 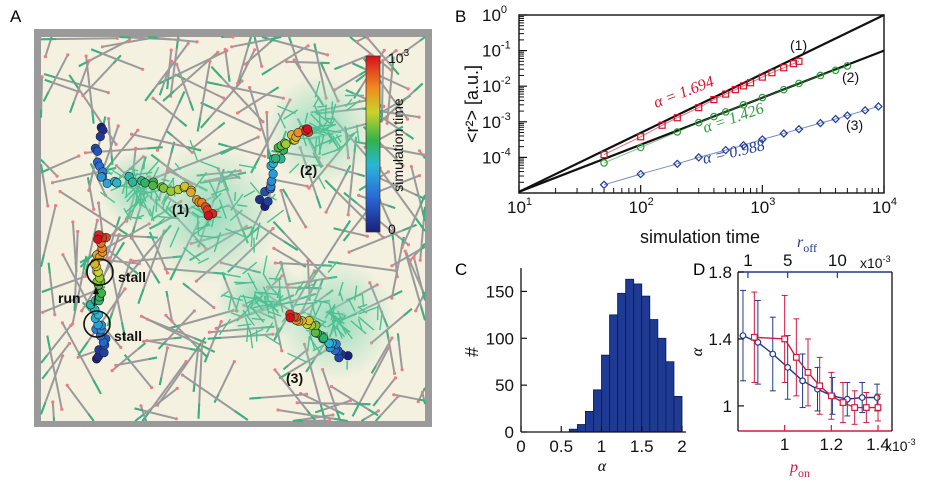 I want to click on d-point-pon, so click(x=831, y=396).